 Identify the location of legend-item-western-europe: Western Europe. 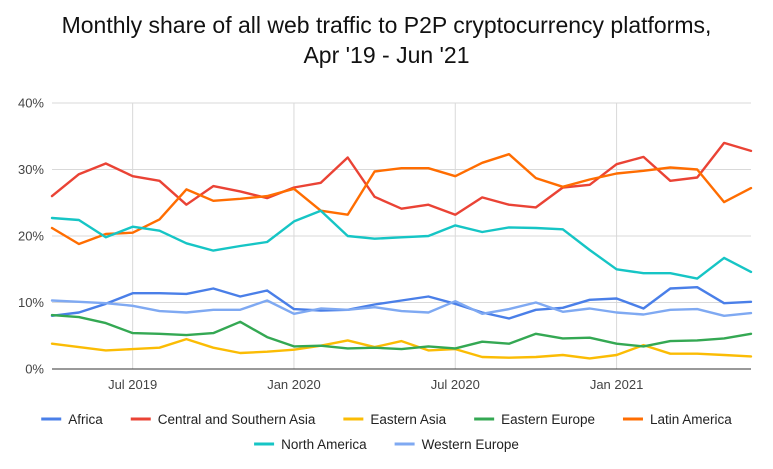
(456, 444).